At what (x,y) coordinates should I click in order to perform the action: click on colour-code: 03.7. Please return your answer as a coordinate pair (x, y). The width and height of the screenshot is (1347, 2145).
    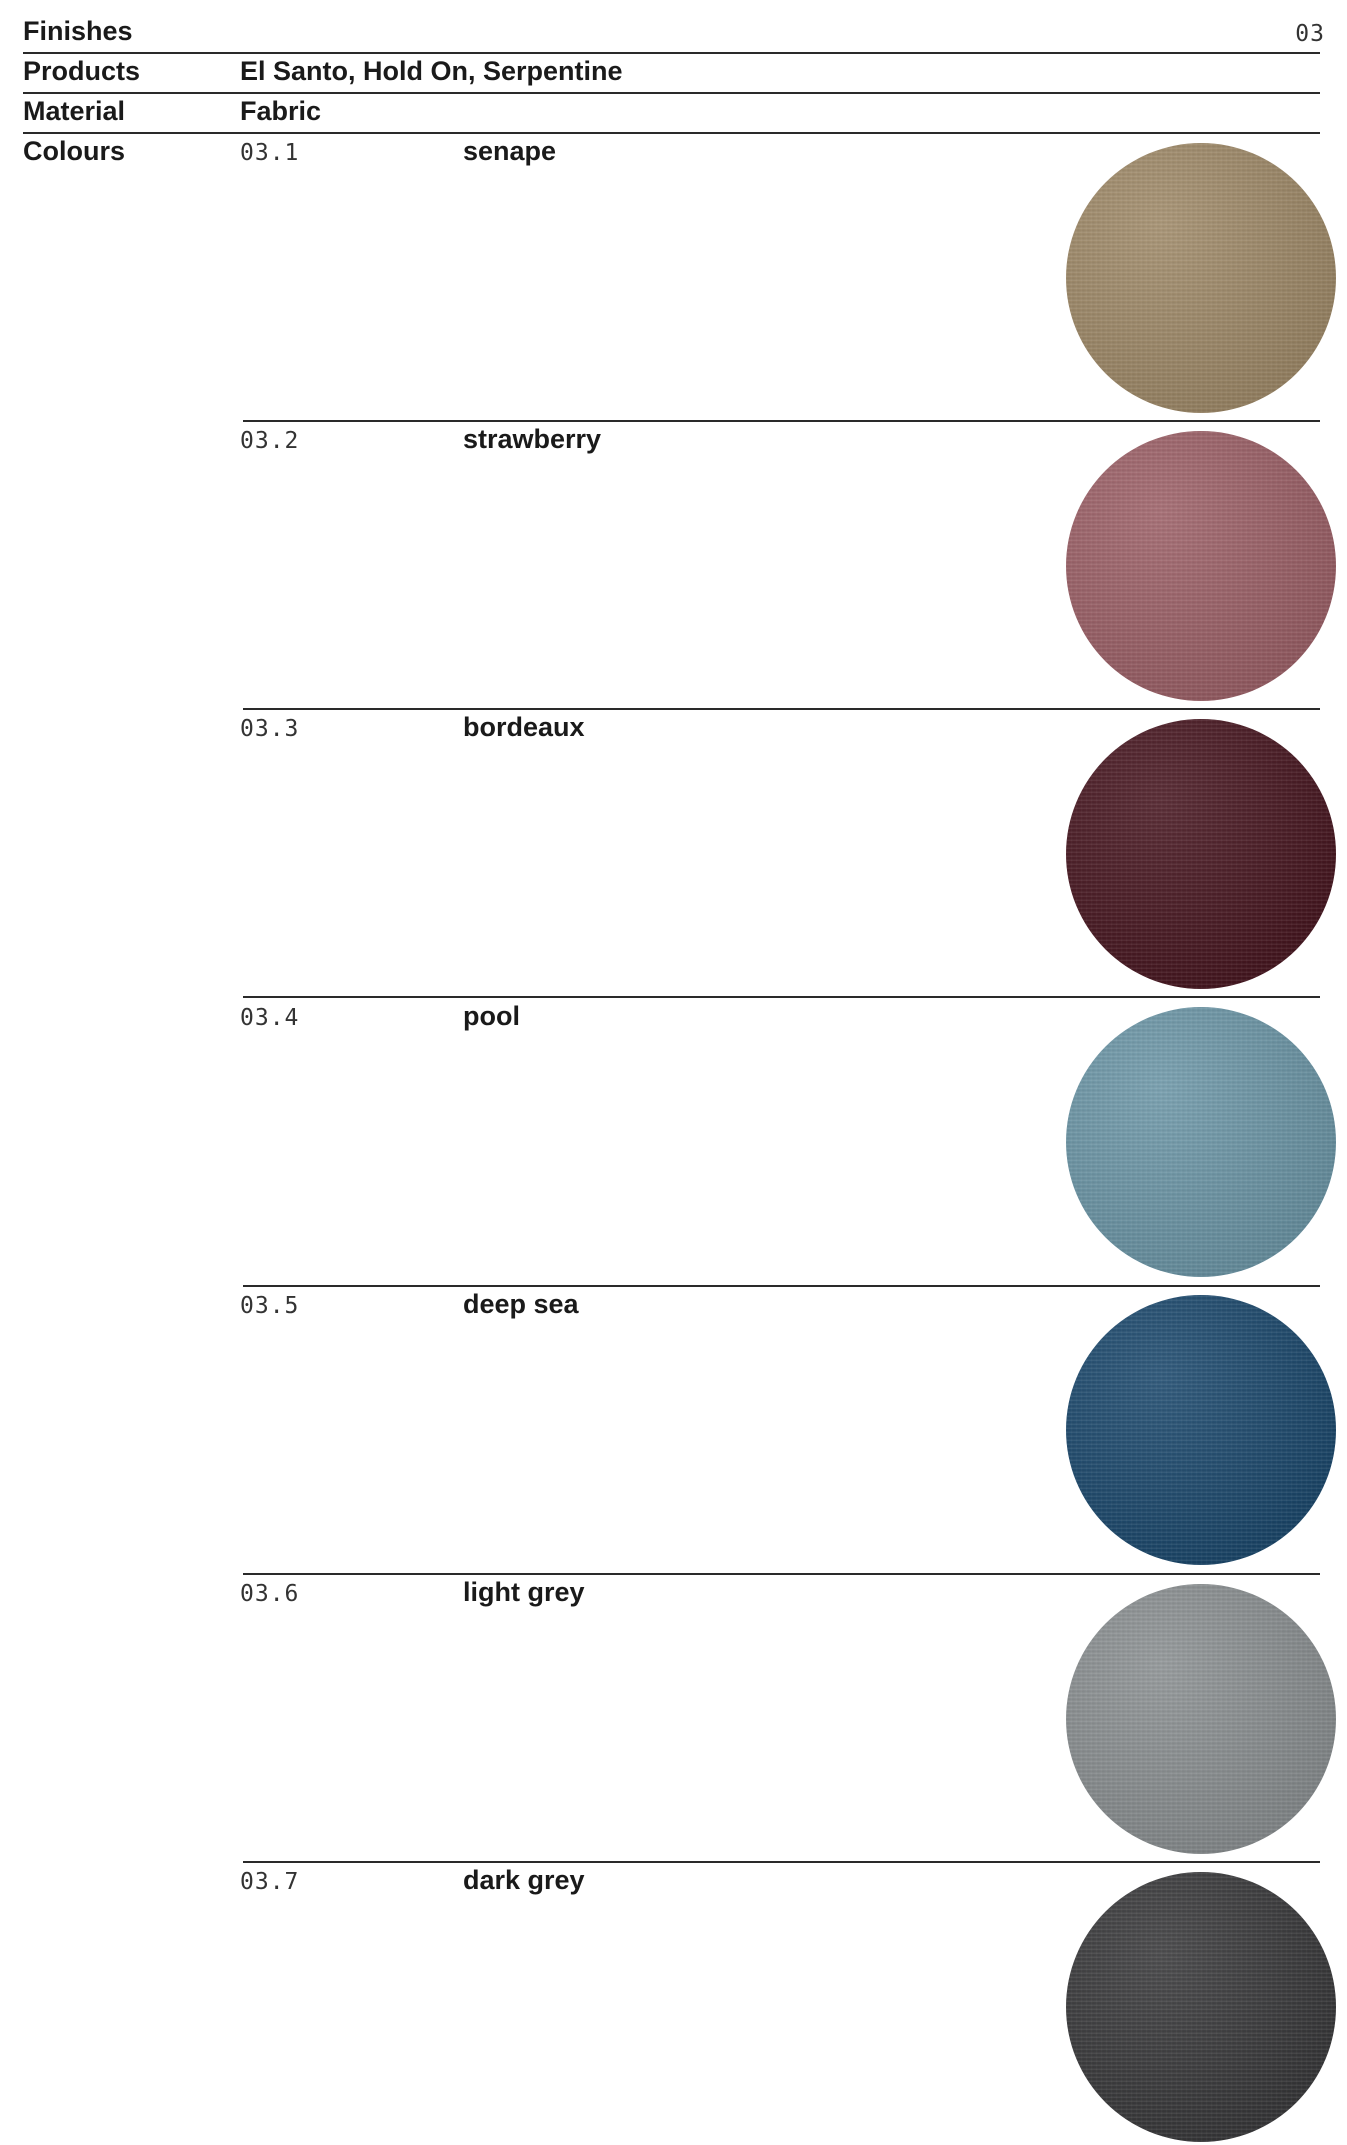
    Looking at the image, I should click on (270, 1882).